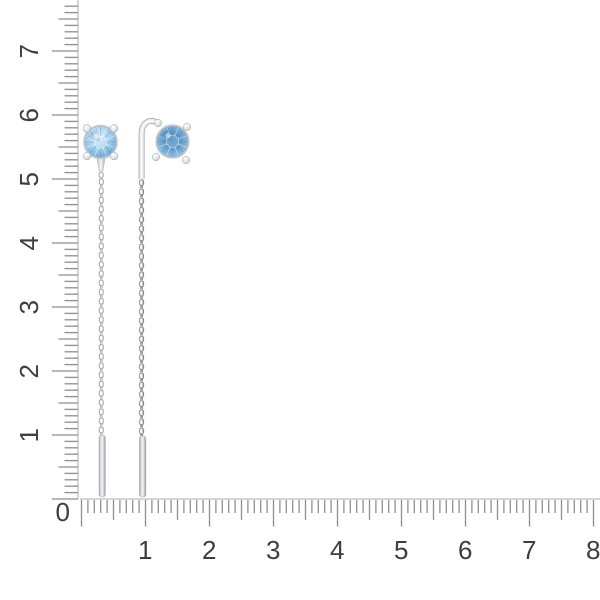  Describe the element at coordinates (63, 512) in the screenshot. I see `ruler-origin-label: 0` at that location.